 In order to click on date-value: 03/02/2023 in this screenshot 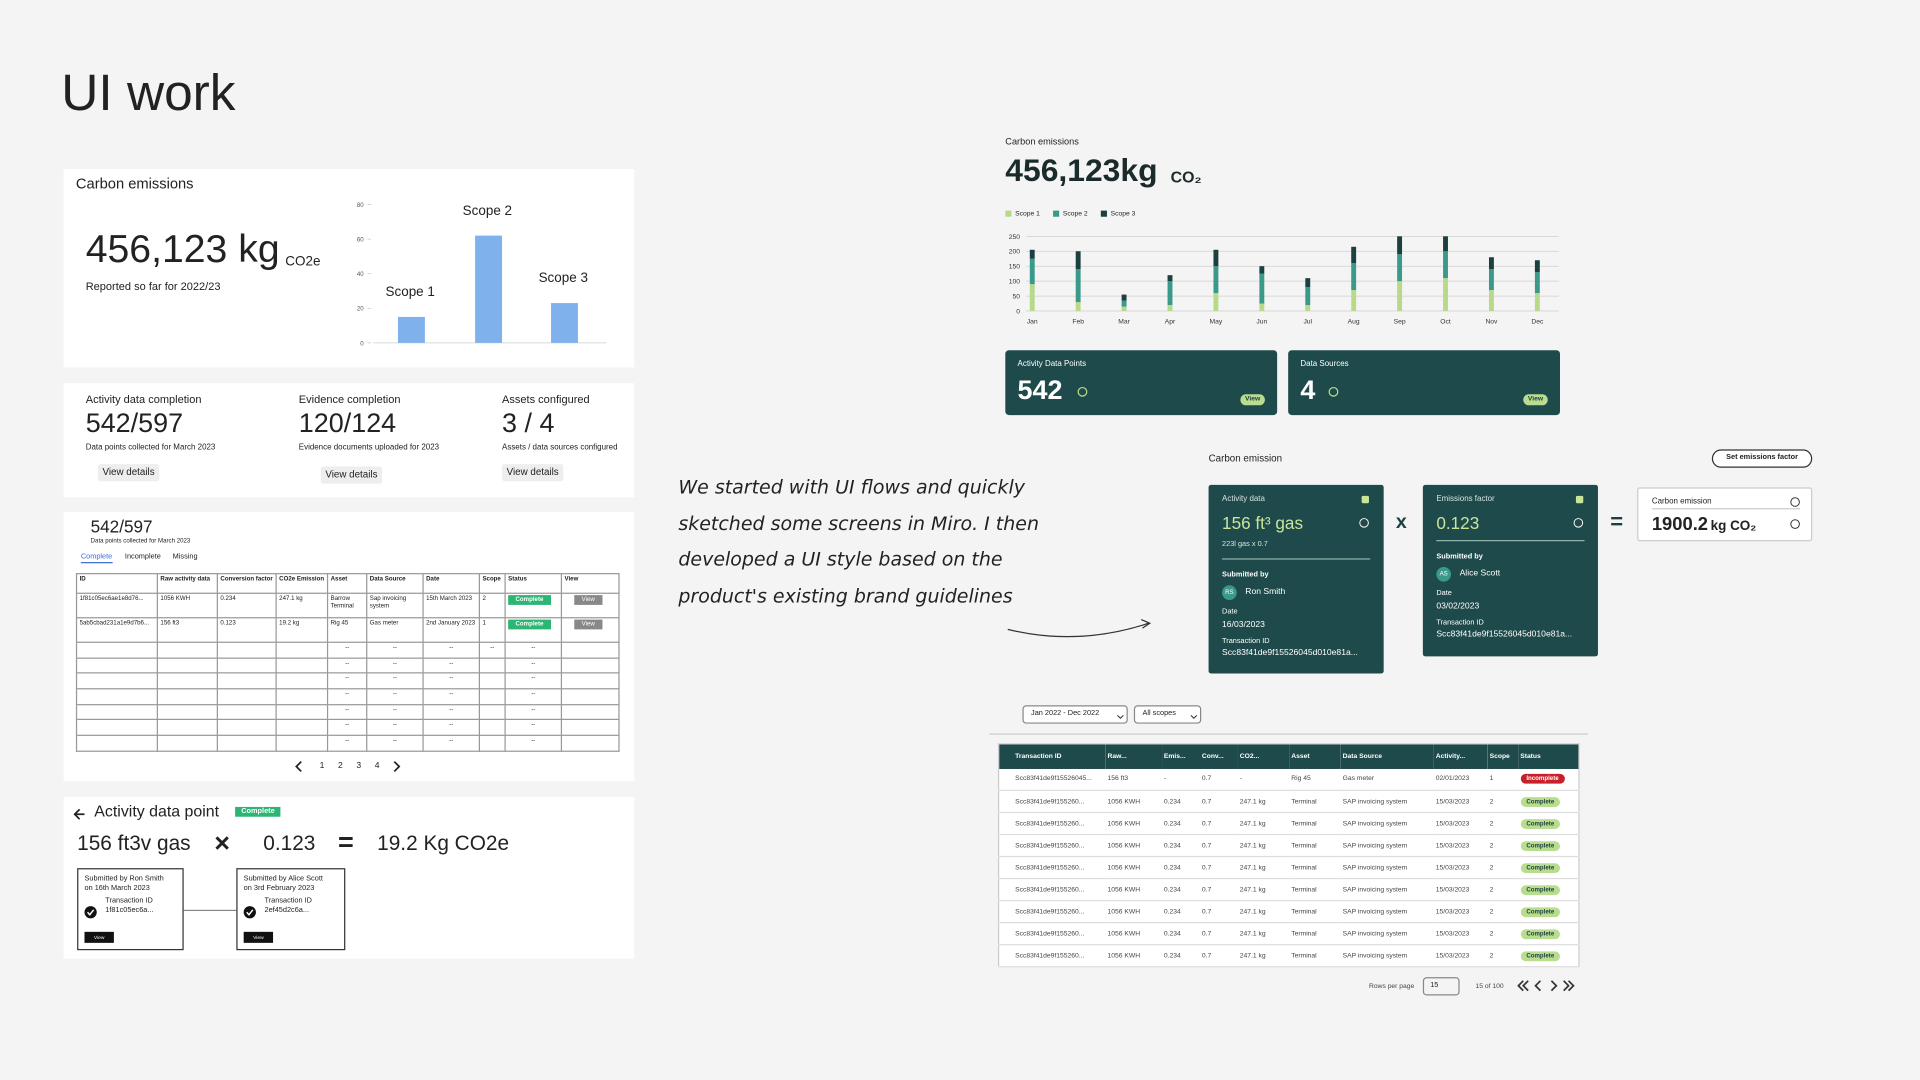, I will do `click(1458, 607)`.